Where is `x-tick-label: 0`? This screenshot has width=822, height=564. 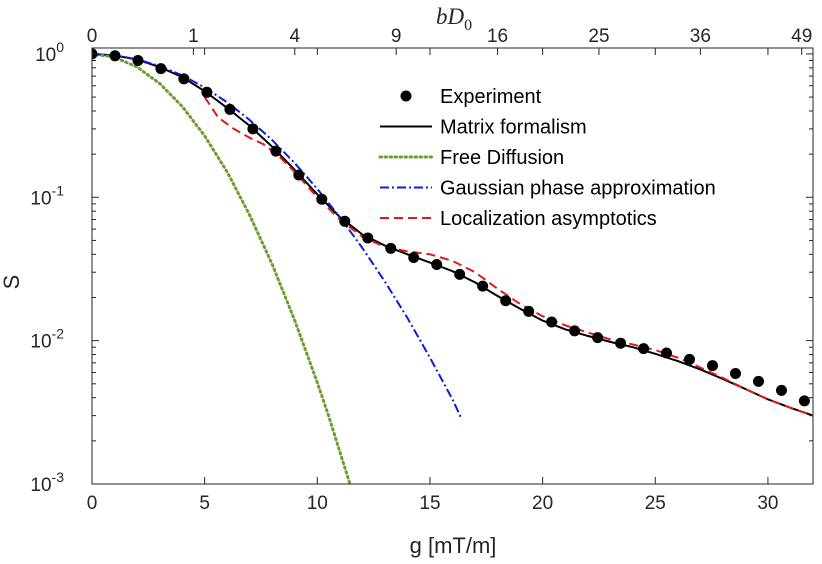 x-tick-label: 0 is located at coordinates (92, 503).